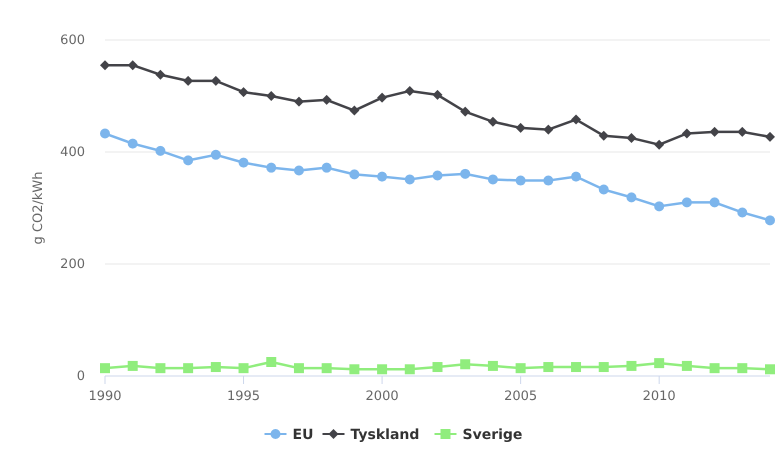 The width and height of the screenshot is (782, 457). I want to click on y-axis-title: g CO2/kWh, so click(38, 208).